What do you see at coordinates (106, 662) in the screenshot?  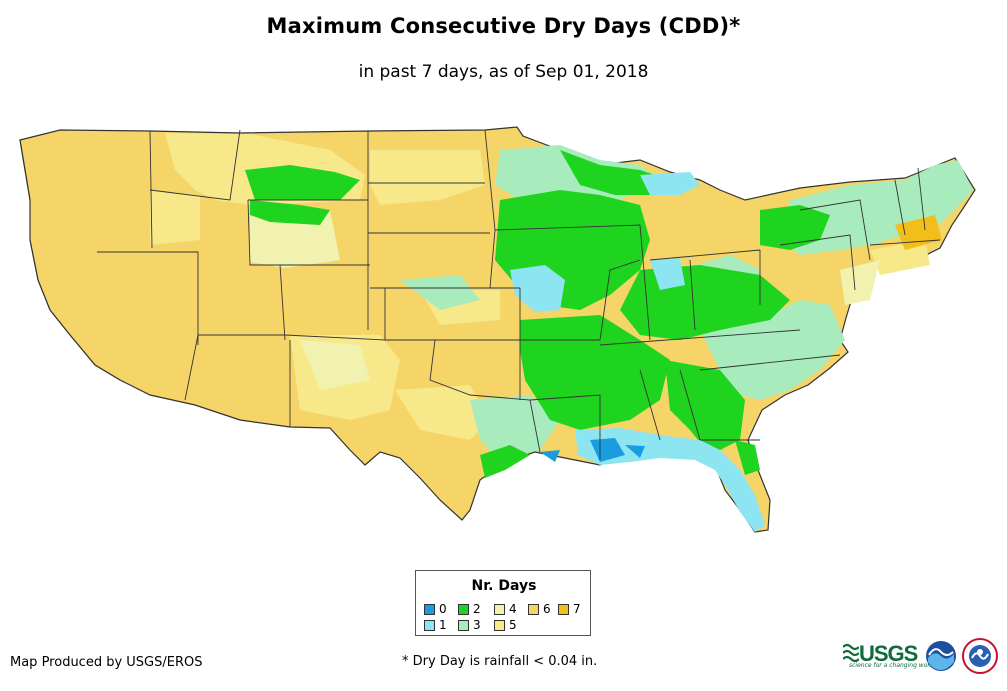 I see `map-credit: Map Produced by USGS/EROS` at bounding box center [106, 662].